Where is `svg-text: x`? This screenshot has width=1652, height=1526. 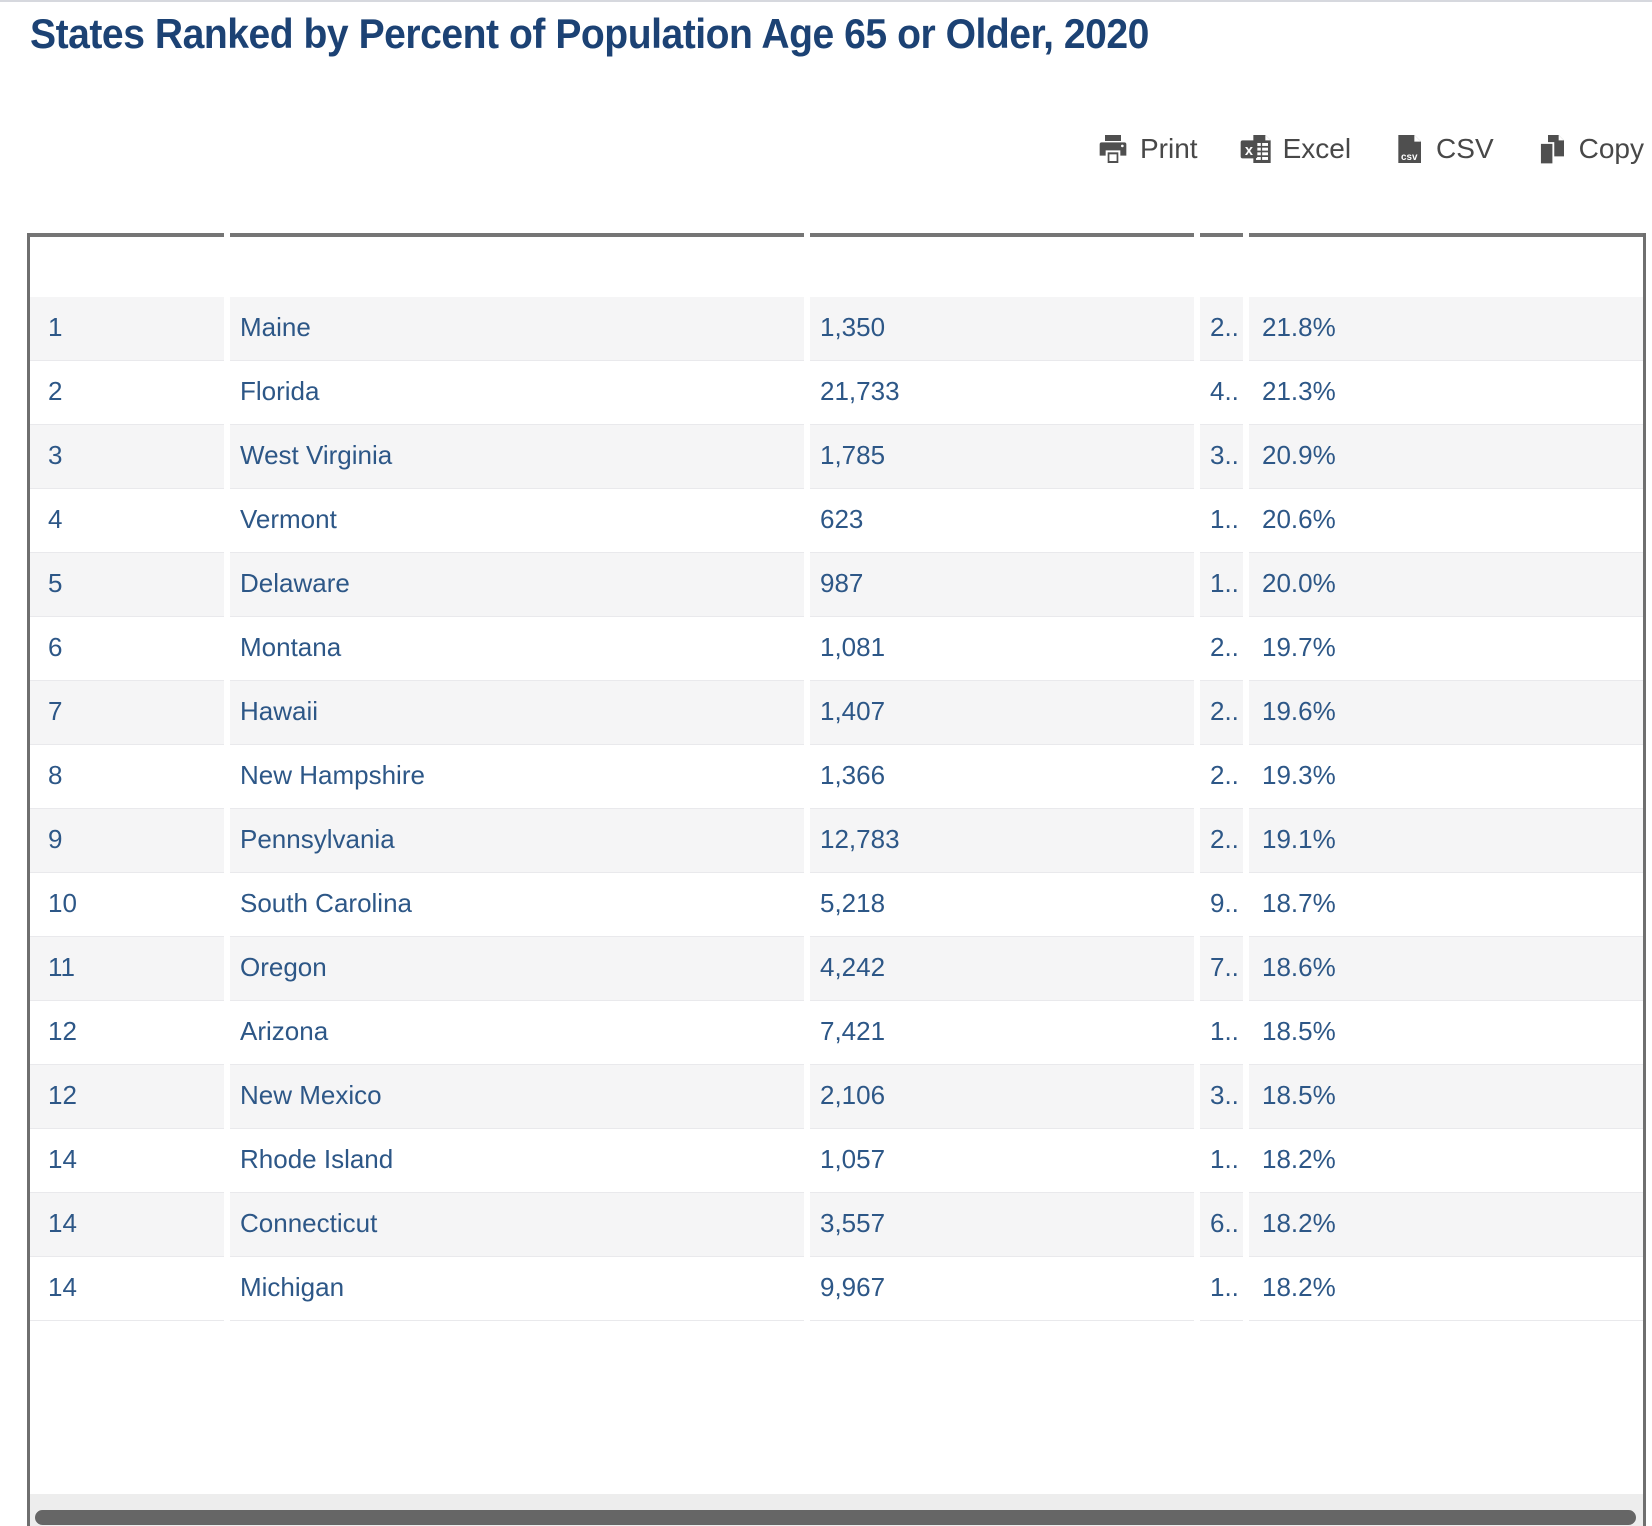 svg-text: x is located at coordinates (1248, 151).